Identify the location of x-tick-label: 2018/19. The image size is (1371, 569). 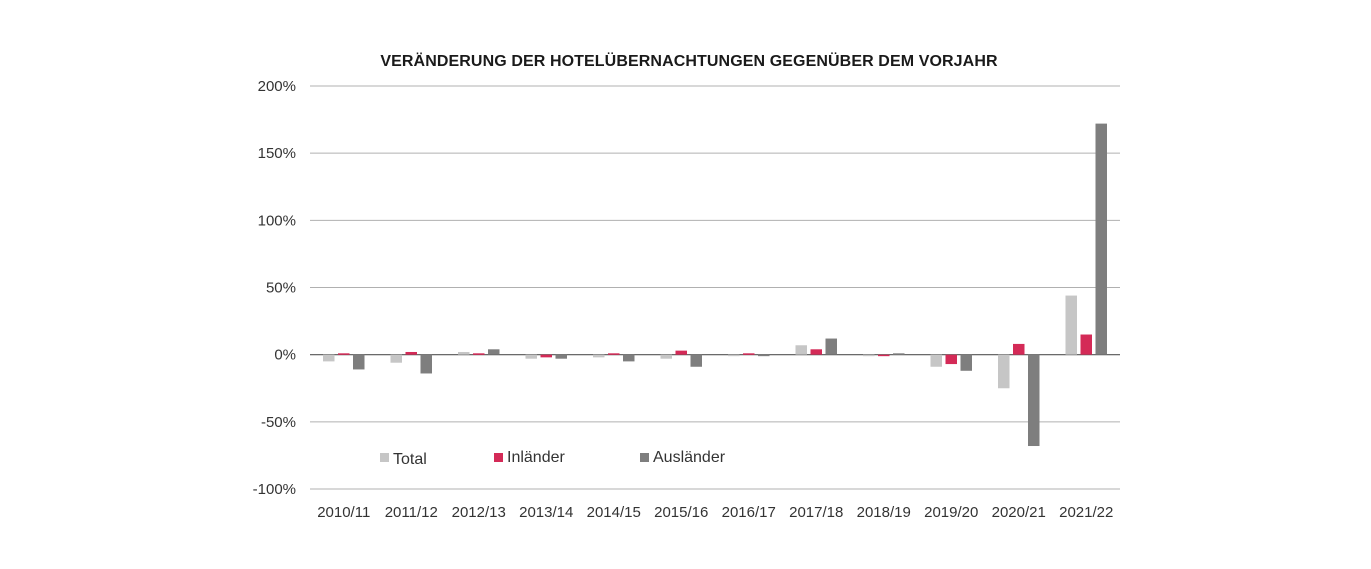
(884, 512).